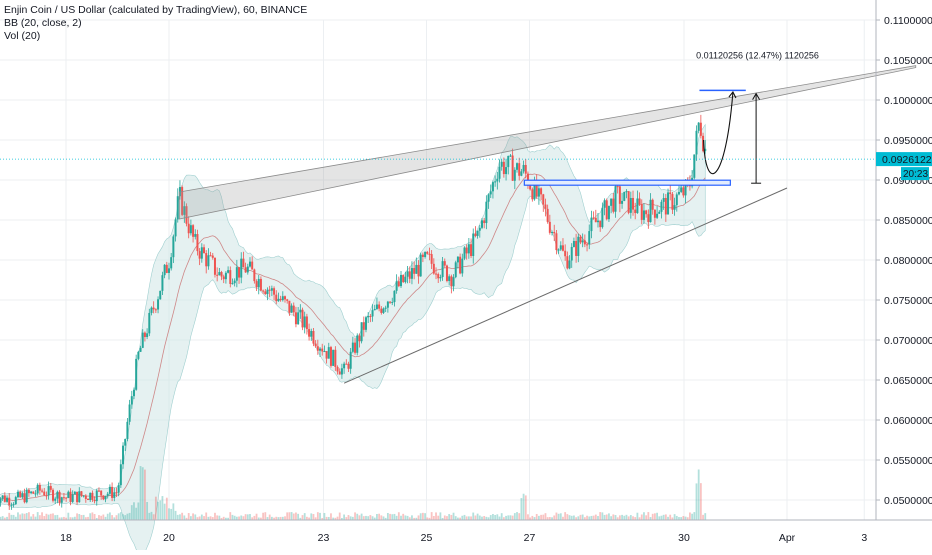 This screenshot has width=932, height=555. What do you see at coordinates (169, 538) in the screenshot?
I see `time-label: 20` at bounding box center [169, 538].